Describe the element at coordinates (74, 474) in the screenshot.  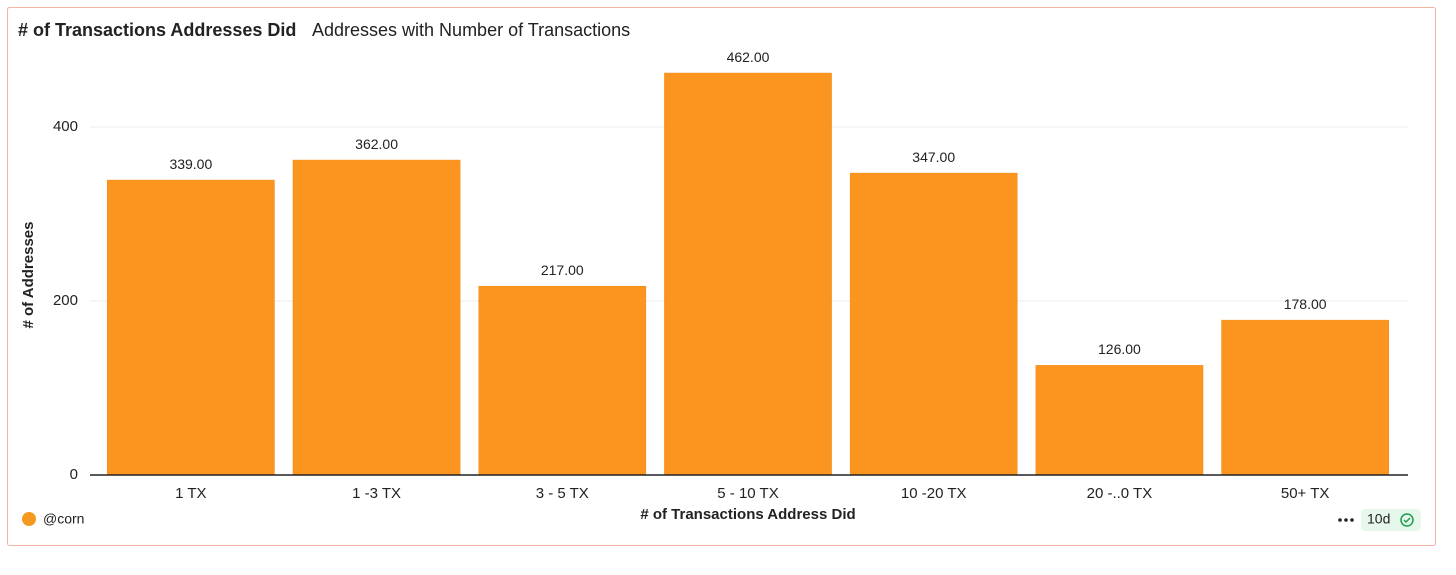
I see `y-tick-label: 0` at that location.